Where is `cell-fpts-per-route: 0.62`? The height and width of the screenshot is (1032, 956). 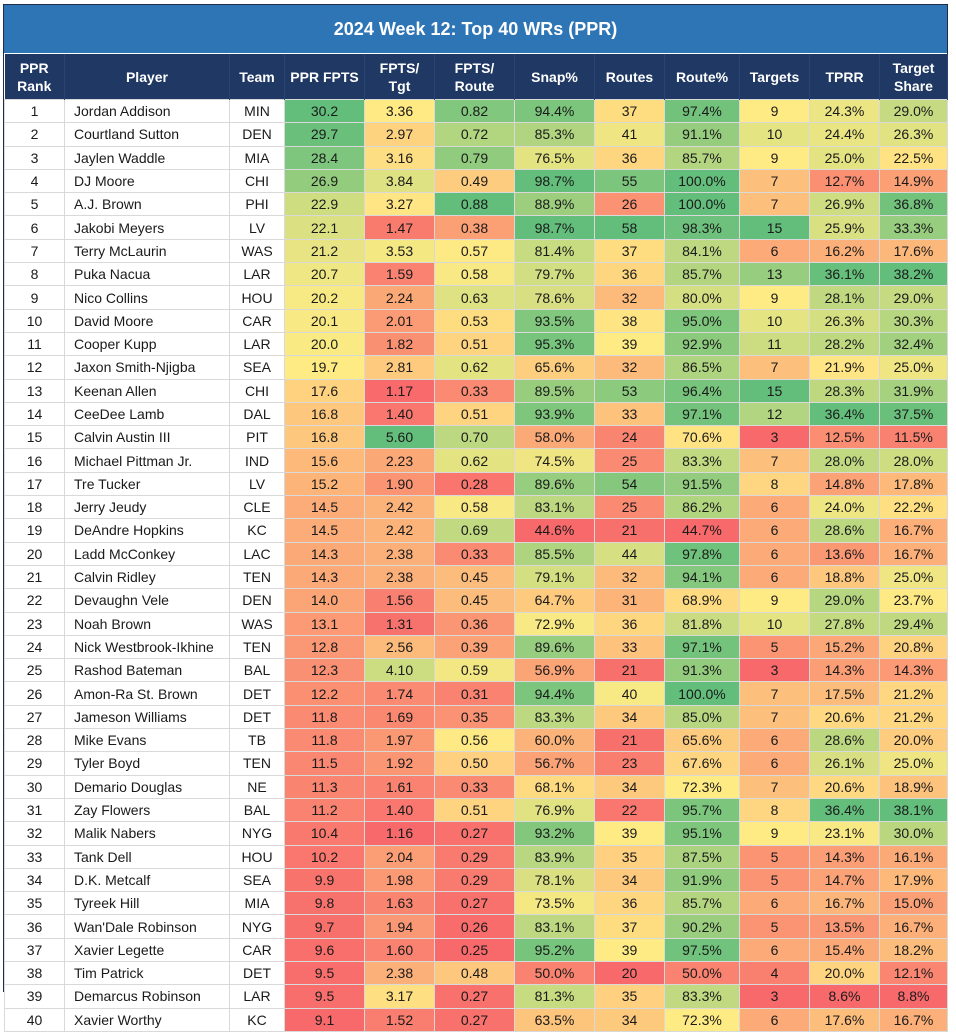
cell-fpts-per-route: 0.62 is located at coordinates (474, 460).